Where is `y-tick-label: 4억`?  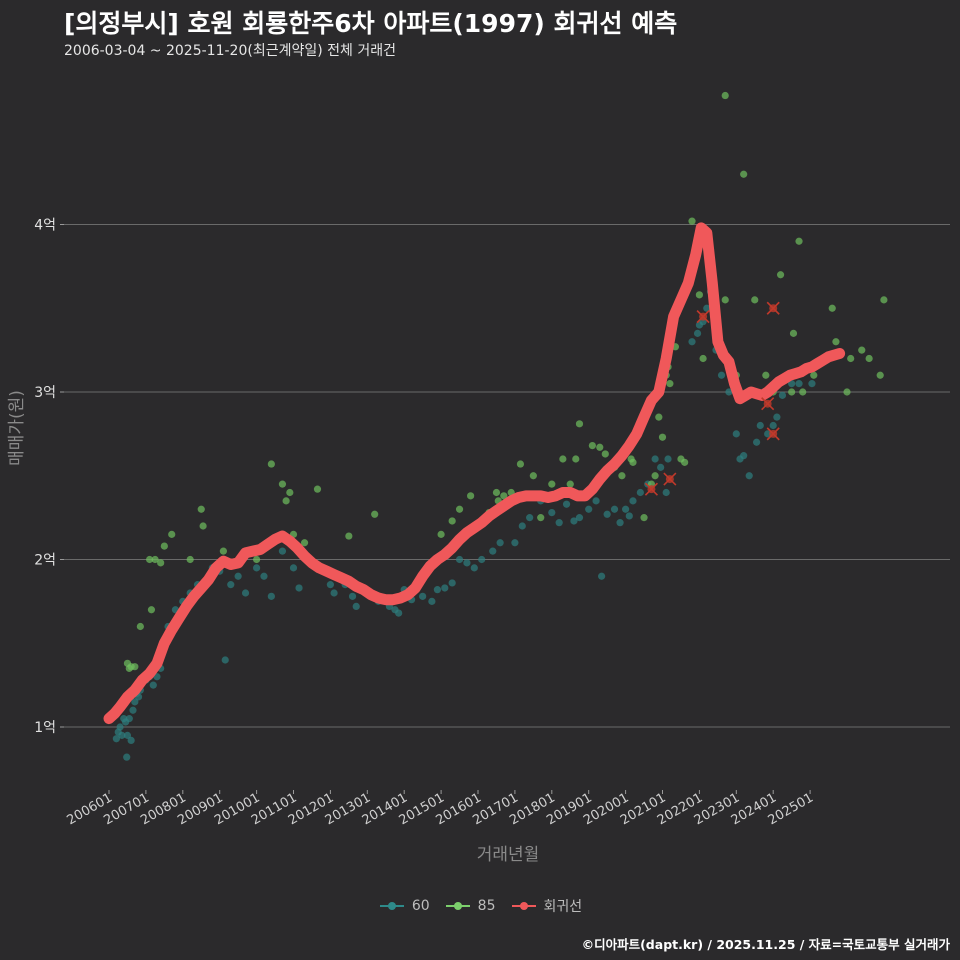
y-tick-label: 4억 is located at coordinates (45, 226).